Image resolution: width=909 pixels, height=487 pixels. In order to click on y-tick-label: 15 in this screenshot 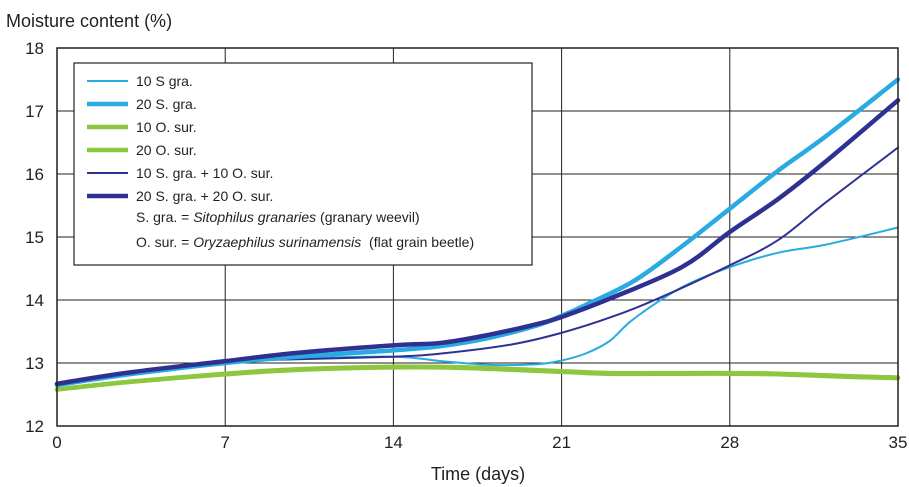, I will do `click(34, 237)`.